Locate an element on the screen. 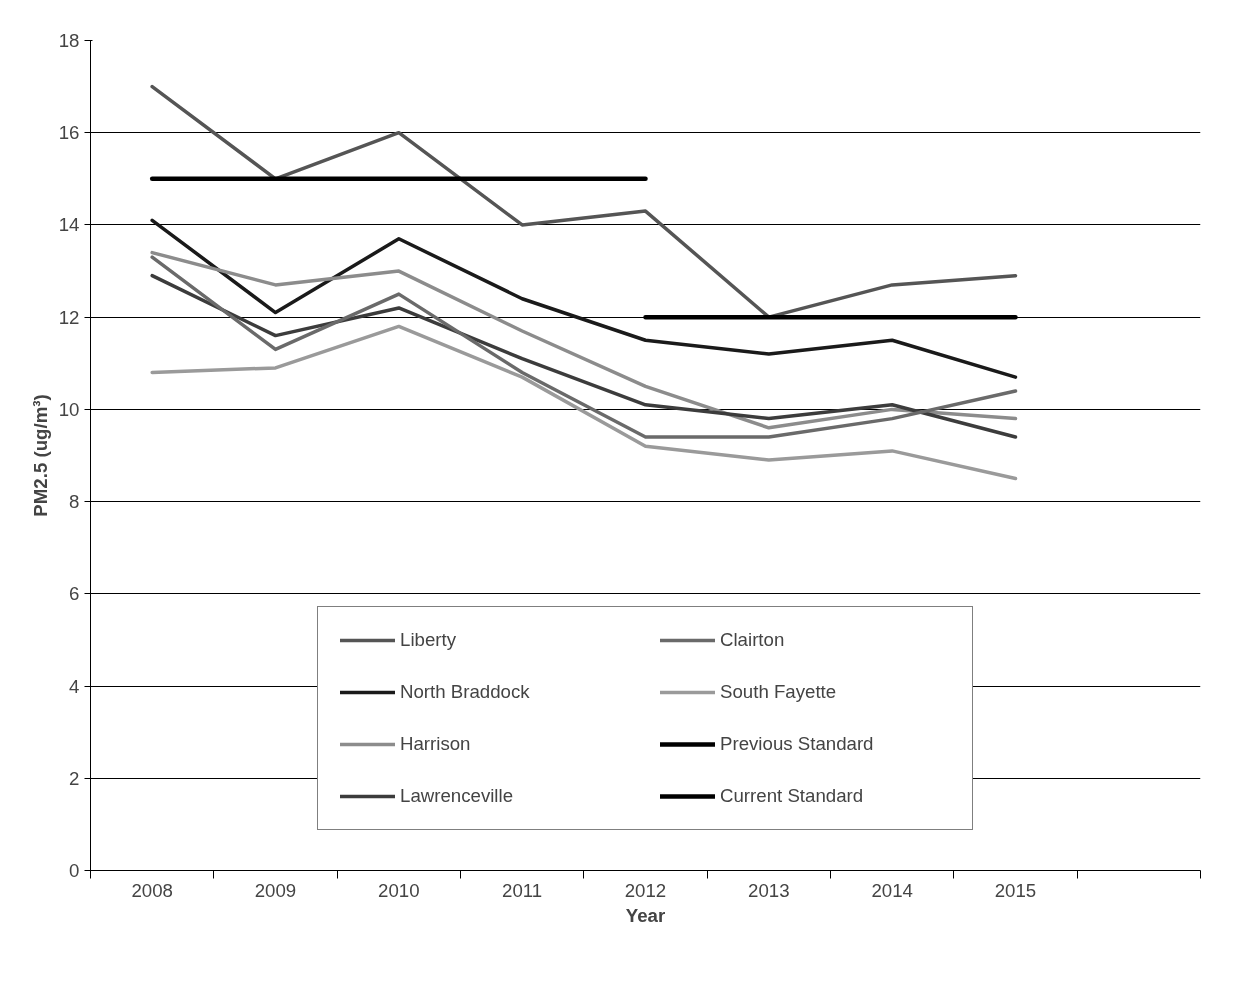 Image resolution: width=1251 pixels, height=984 pixels. y-tick-label: 18 is located at coordinates (69, 40).